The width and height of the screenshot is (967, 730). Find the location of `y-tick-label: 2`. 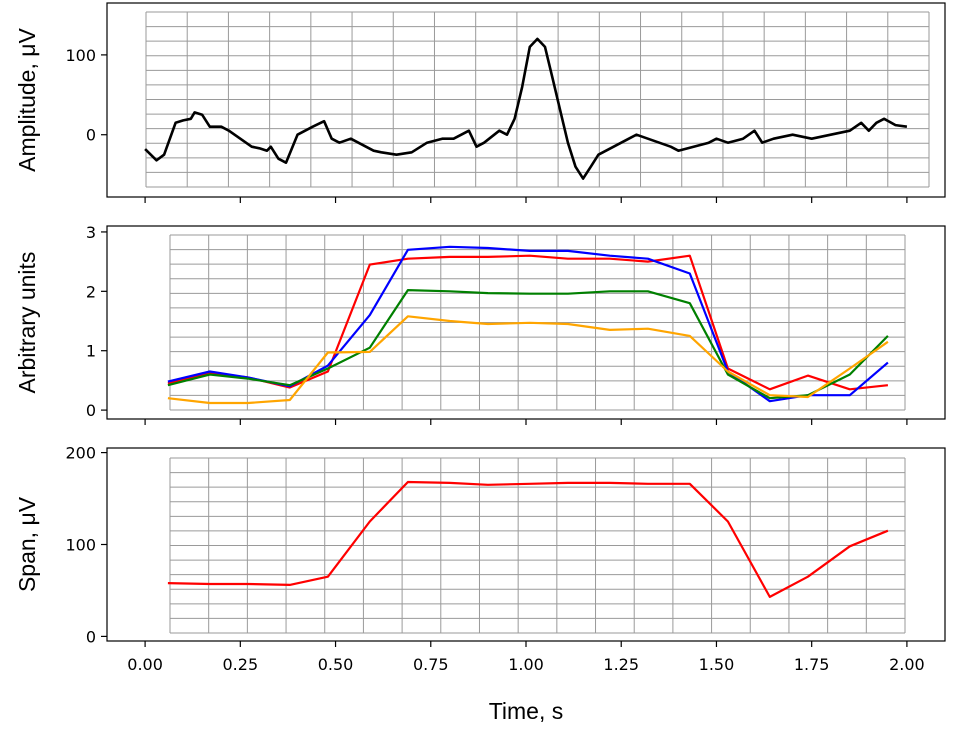

y-tick-label: 2 is located at coordinates (91, 291).